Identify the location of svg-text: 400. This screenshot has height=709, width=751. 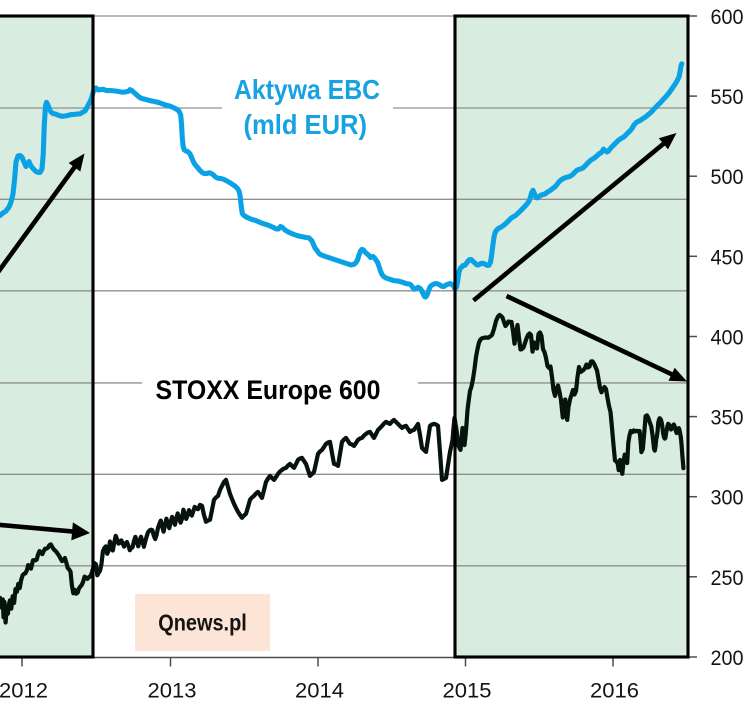
(727, 338).